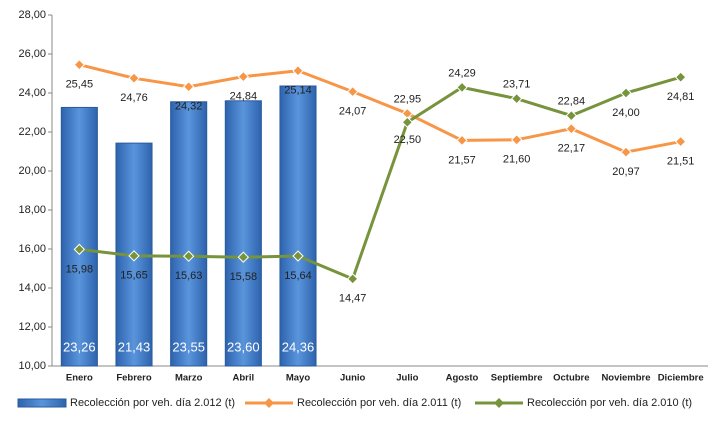  What do you see at coordinates (625, 378) in the screenshot?
I see `x-tick-label: Noviembre` at bounding box center [625, 378].